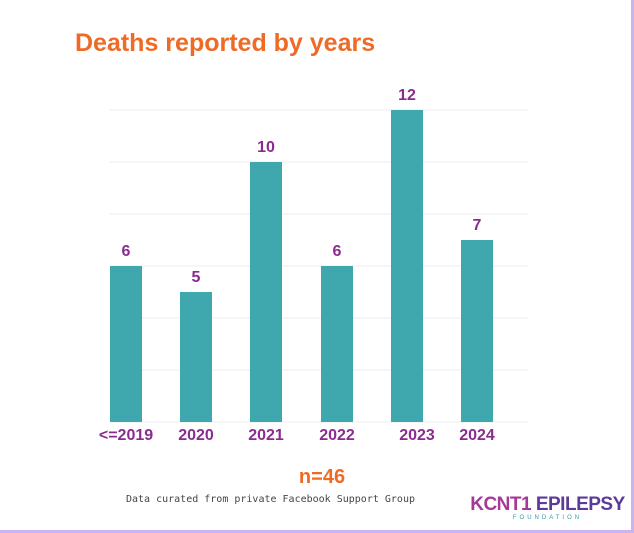  What do you see at coordinates (578, 504) in the screenshot?
I see `logo-part2: EPILEPSY` at bounding box center [578, 504].